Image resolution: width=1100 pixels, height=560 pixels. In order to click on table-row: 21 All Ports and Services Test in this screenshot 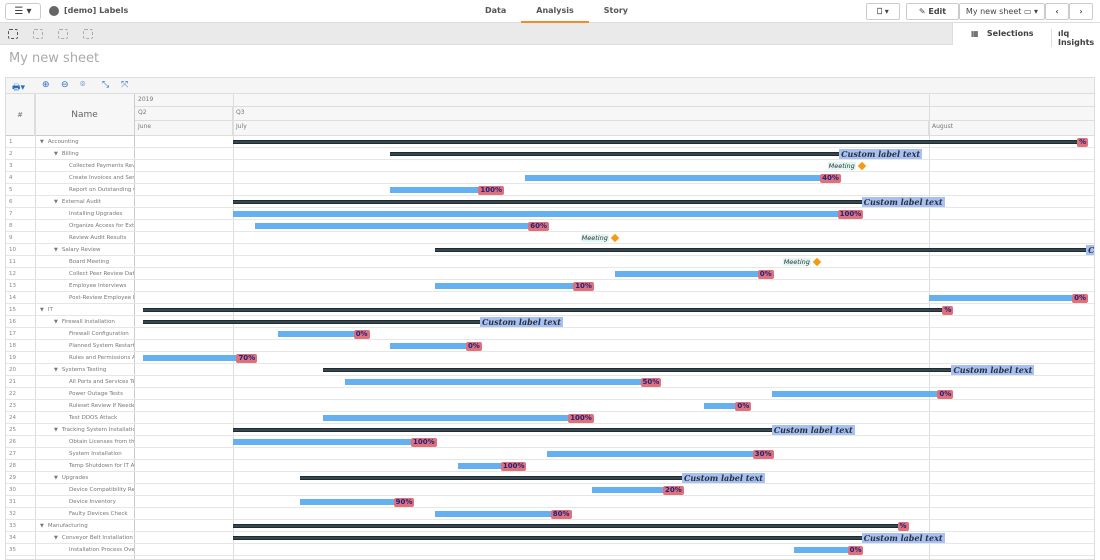, I will do `click(550, 382)`.